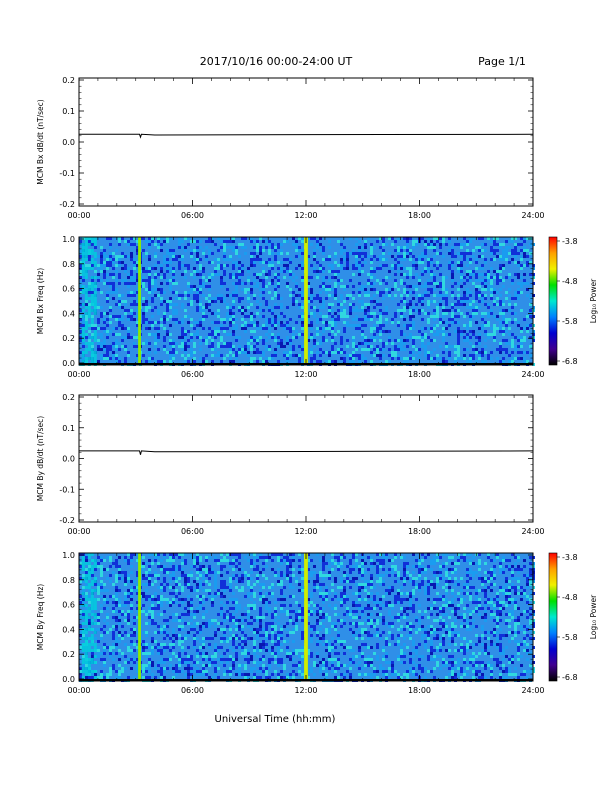 Image resolution: width=612 pixels, height=792 pixels. Describe the element at coordinates (95, 256) in the screenshot. I see `spectrogram-feature` at that location.